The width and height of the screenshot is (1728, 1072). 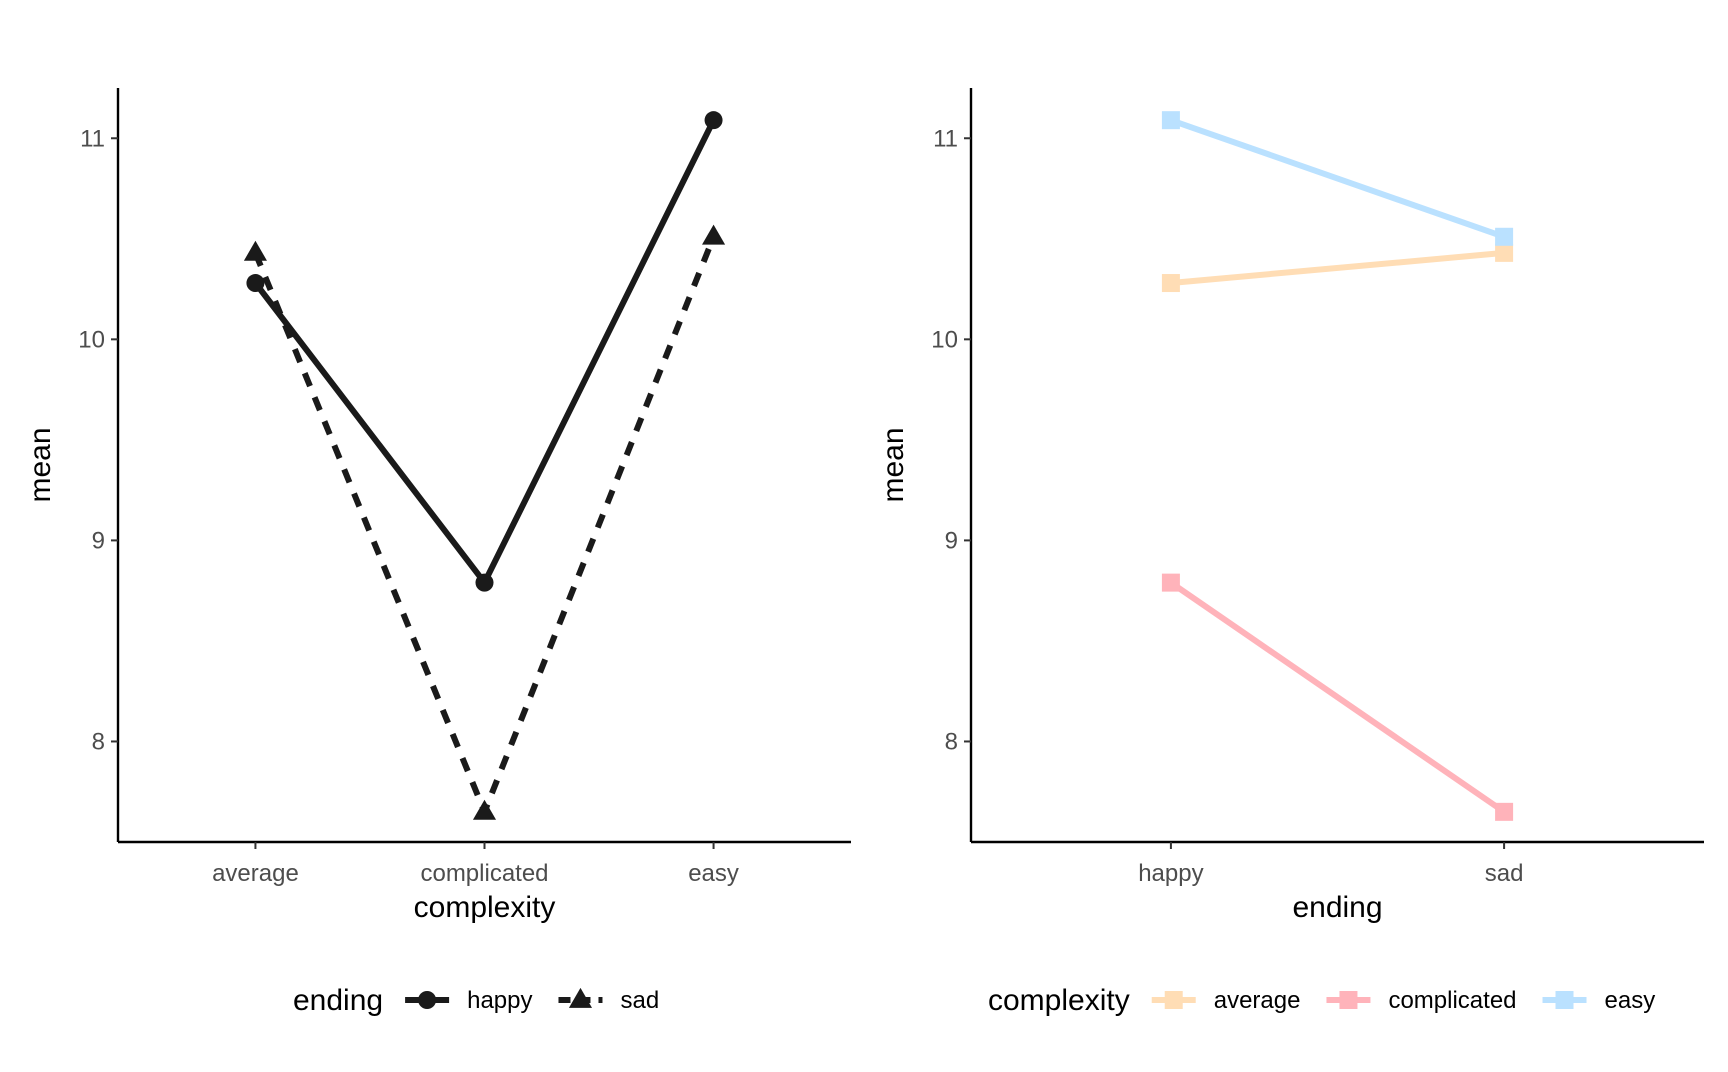 What do you see at coordinates (1337, 697) in the screenshot?
I see `series-line-complicated` at bounding box center [1337, 697].